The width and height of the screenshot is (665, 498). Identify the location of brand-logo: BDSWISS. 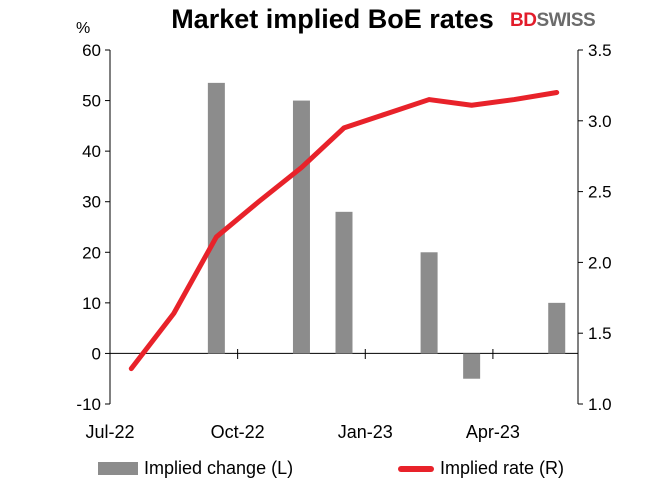
(553, 21).